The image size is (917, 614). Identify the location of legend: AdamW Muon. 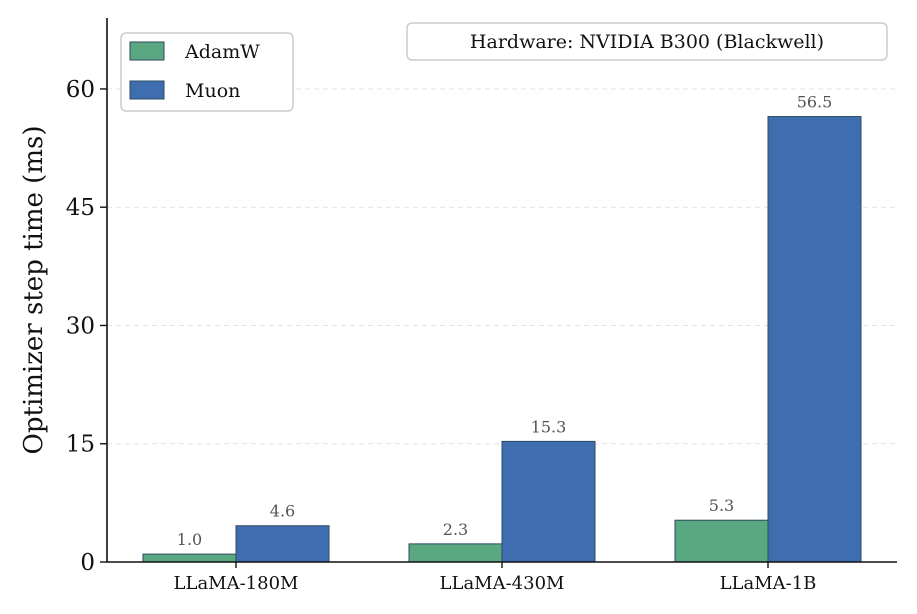
(207, 72).